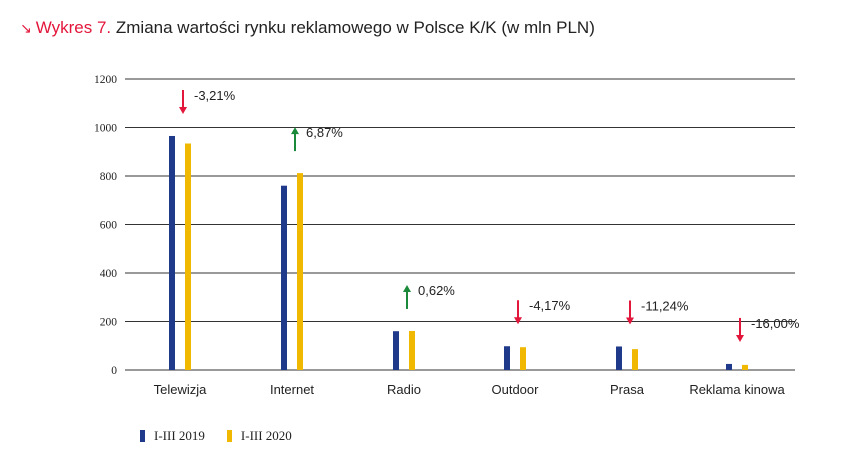 The width and height of the screenshot is (854, 473). Describe the element at coordinates (26, 28) in the screenshot. I see `arrow-down-right-icon: ↘` at that location.